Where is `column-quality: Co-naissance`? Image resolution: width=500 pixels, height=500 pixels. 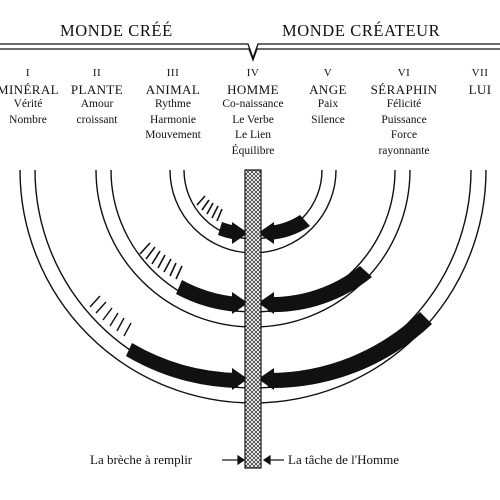 column-quality: Co-naissance is located at coordinates (253, 104).